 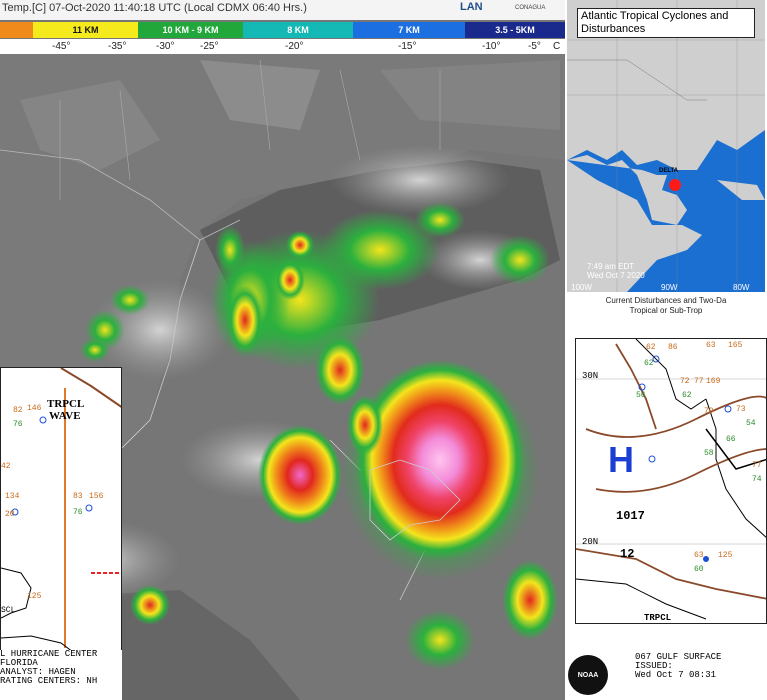 What do you see at coordinates (557, 46) in the screenshot?
I see `scale-label: C` at bounding box center [557, 46].